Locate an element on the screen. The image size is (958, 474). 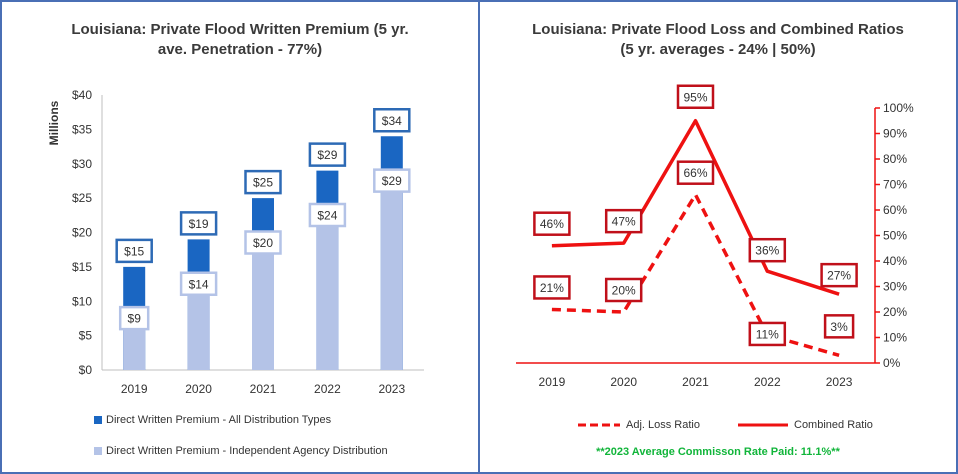
y-tick-label: $30 is located at coordinates (82, 164).